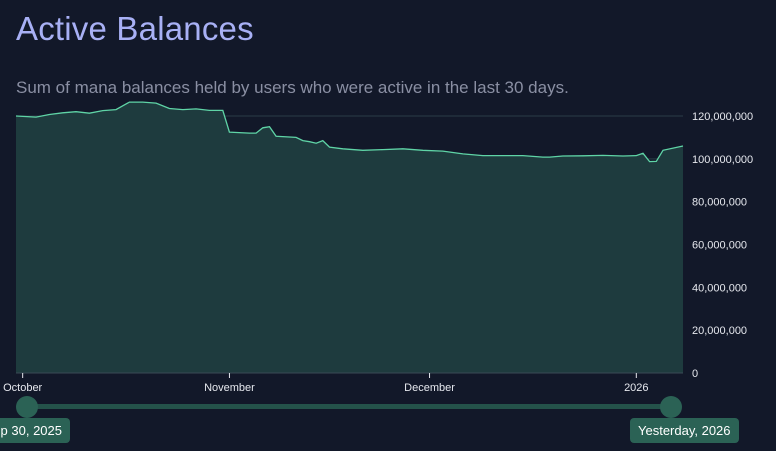 Image resolution: width=776 pixels, height=451 pixels. I want to click on range-end-handle, so click(671, 407).